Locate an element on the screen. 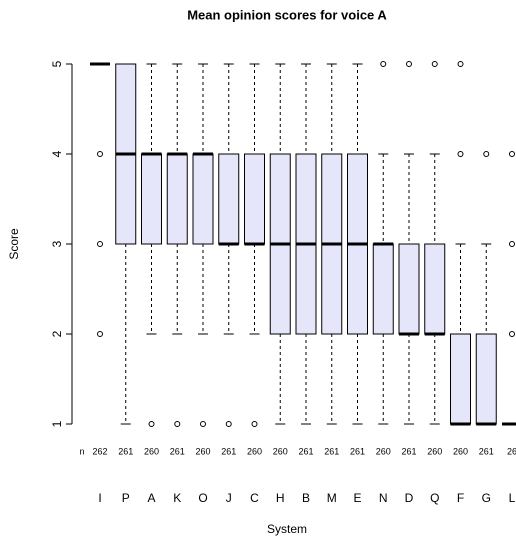  x-tick-label: D is located at coordinates (409, 498).